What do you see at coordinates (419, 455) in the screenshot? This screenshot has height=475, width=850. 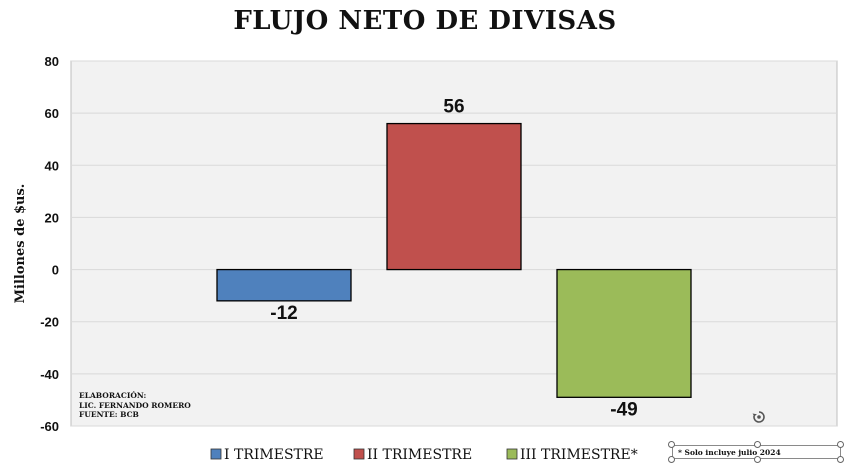 I see `legend-label: II TRIMESTRE` at bounding box center [419, 455].